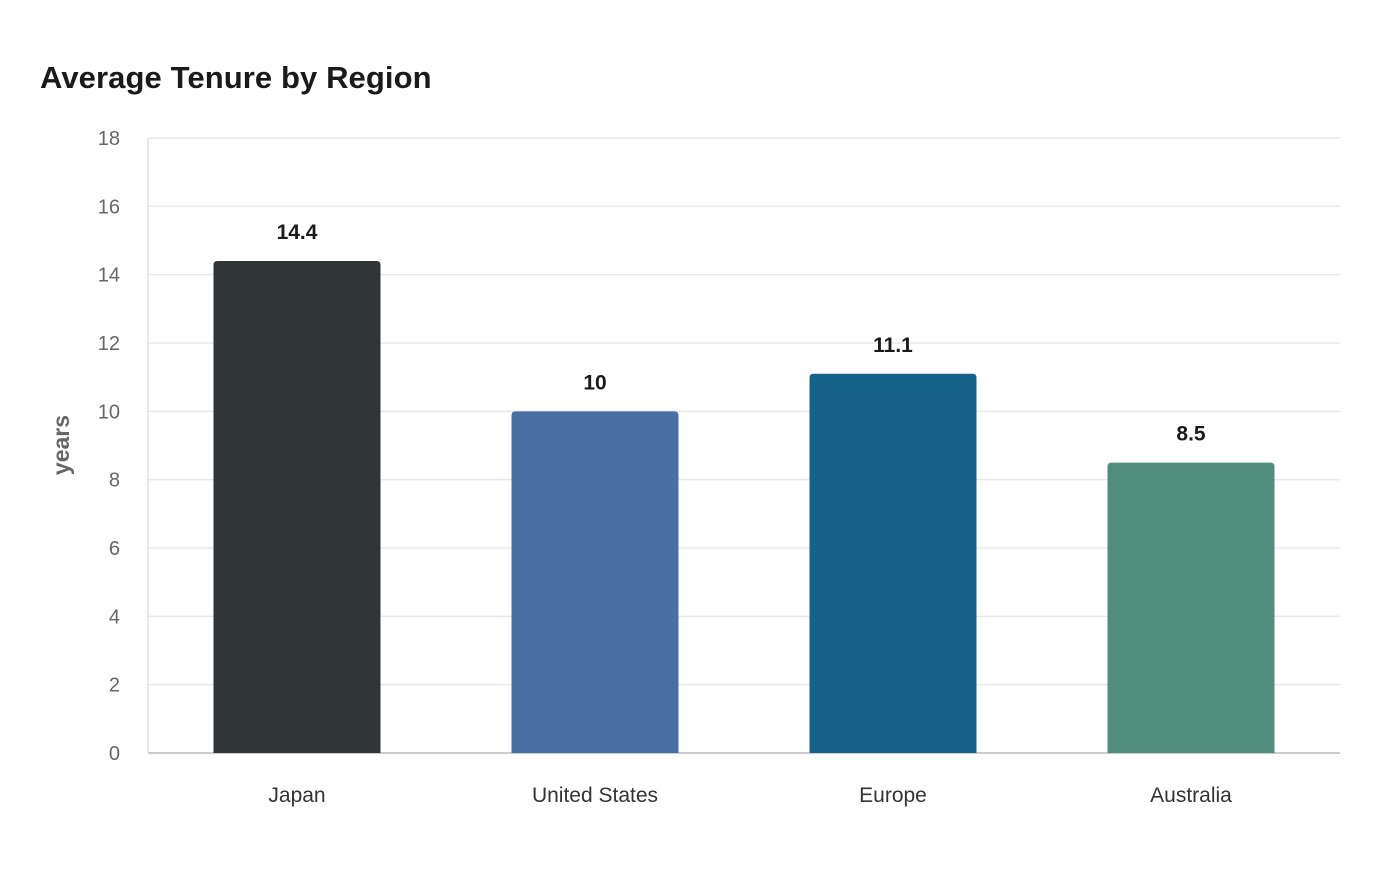 The image size is (1400, 880). I want to click on x-tick-label: Japan, so click(296, 795).